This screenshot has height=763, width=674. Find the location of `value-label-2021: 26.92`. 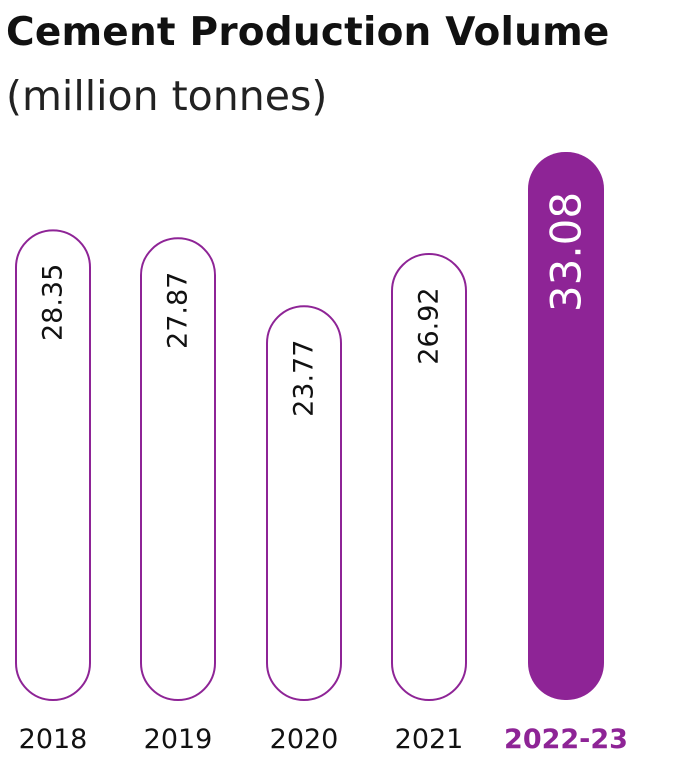

value-label-2021: 26.92 is located at coordinates (429, 325).